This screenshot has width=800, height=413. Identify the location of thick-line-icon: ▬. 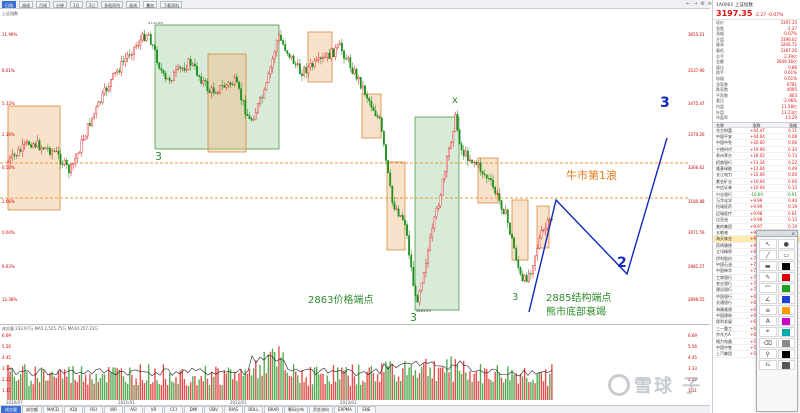
(768, 266).